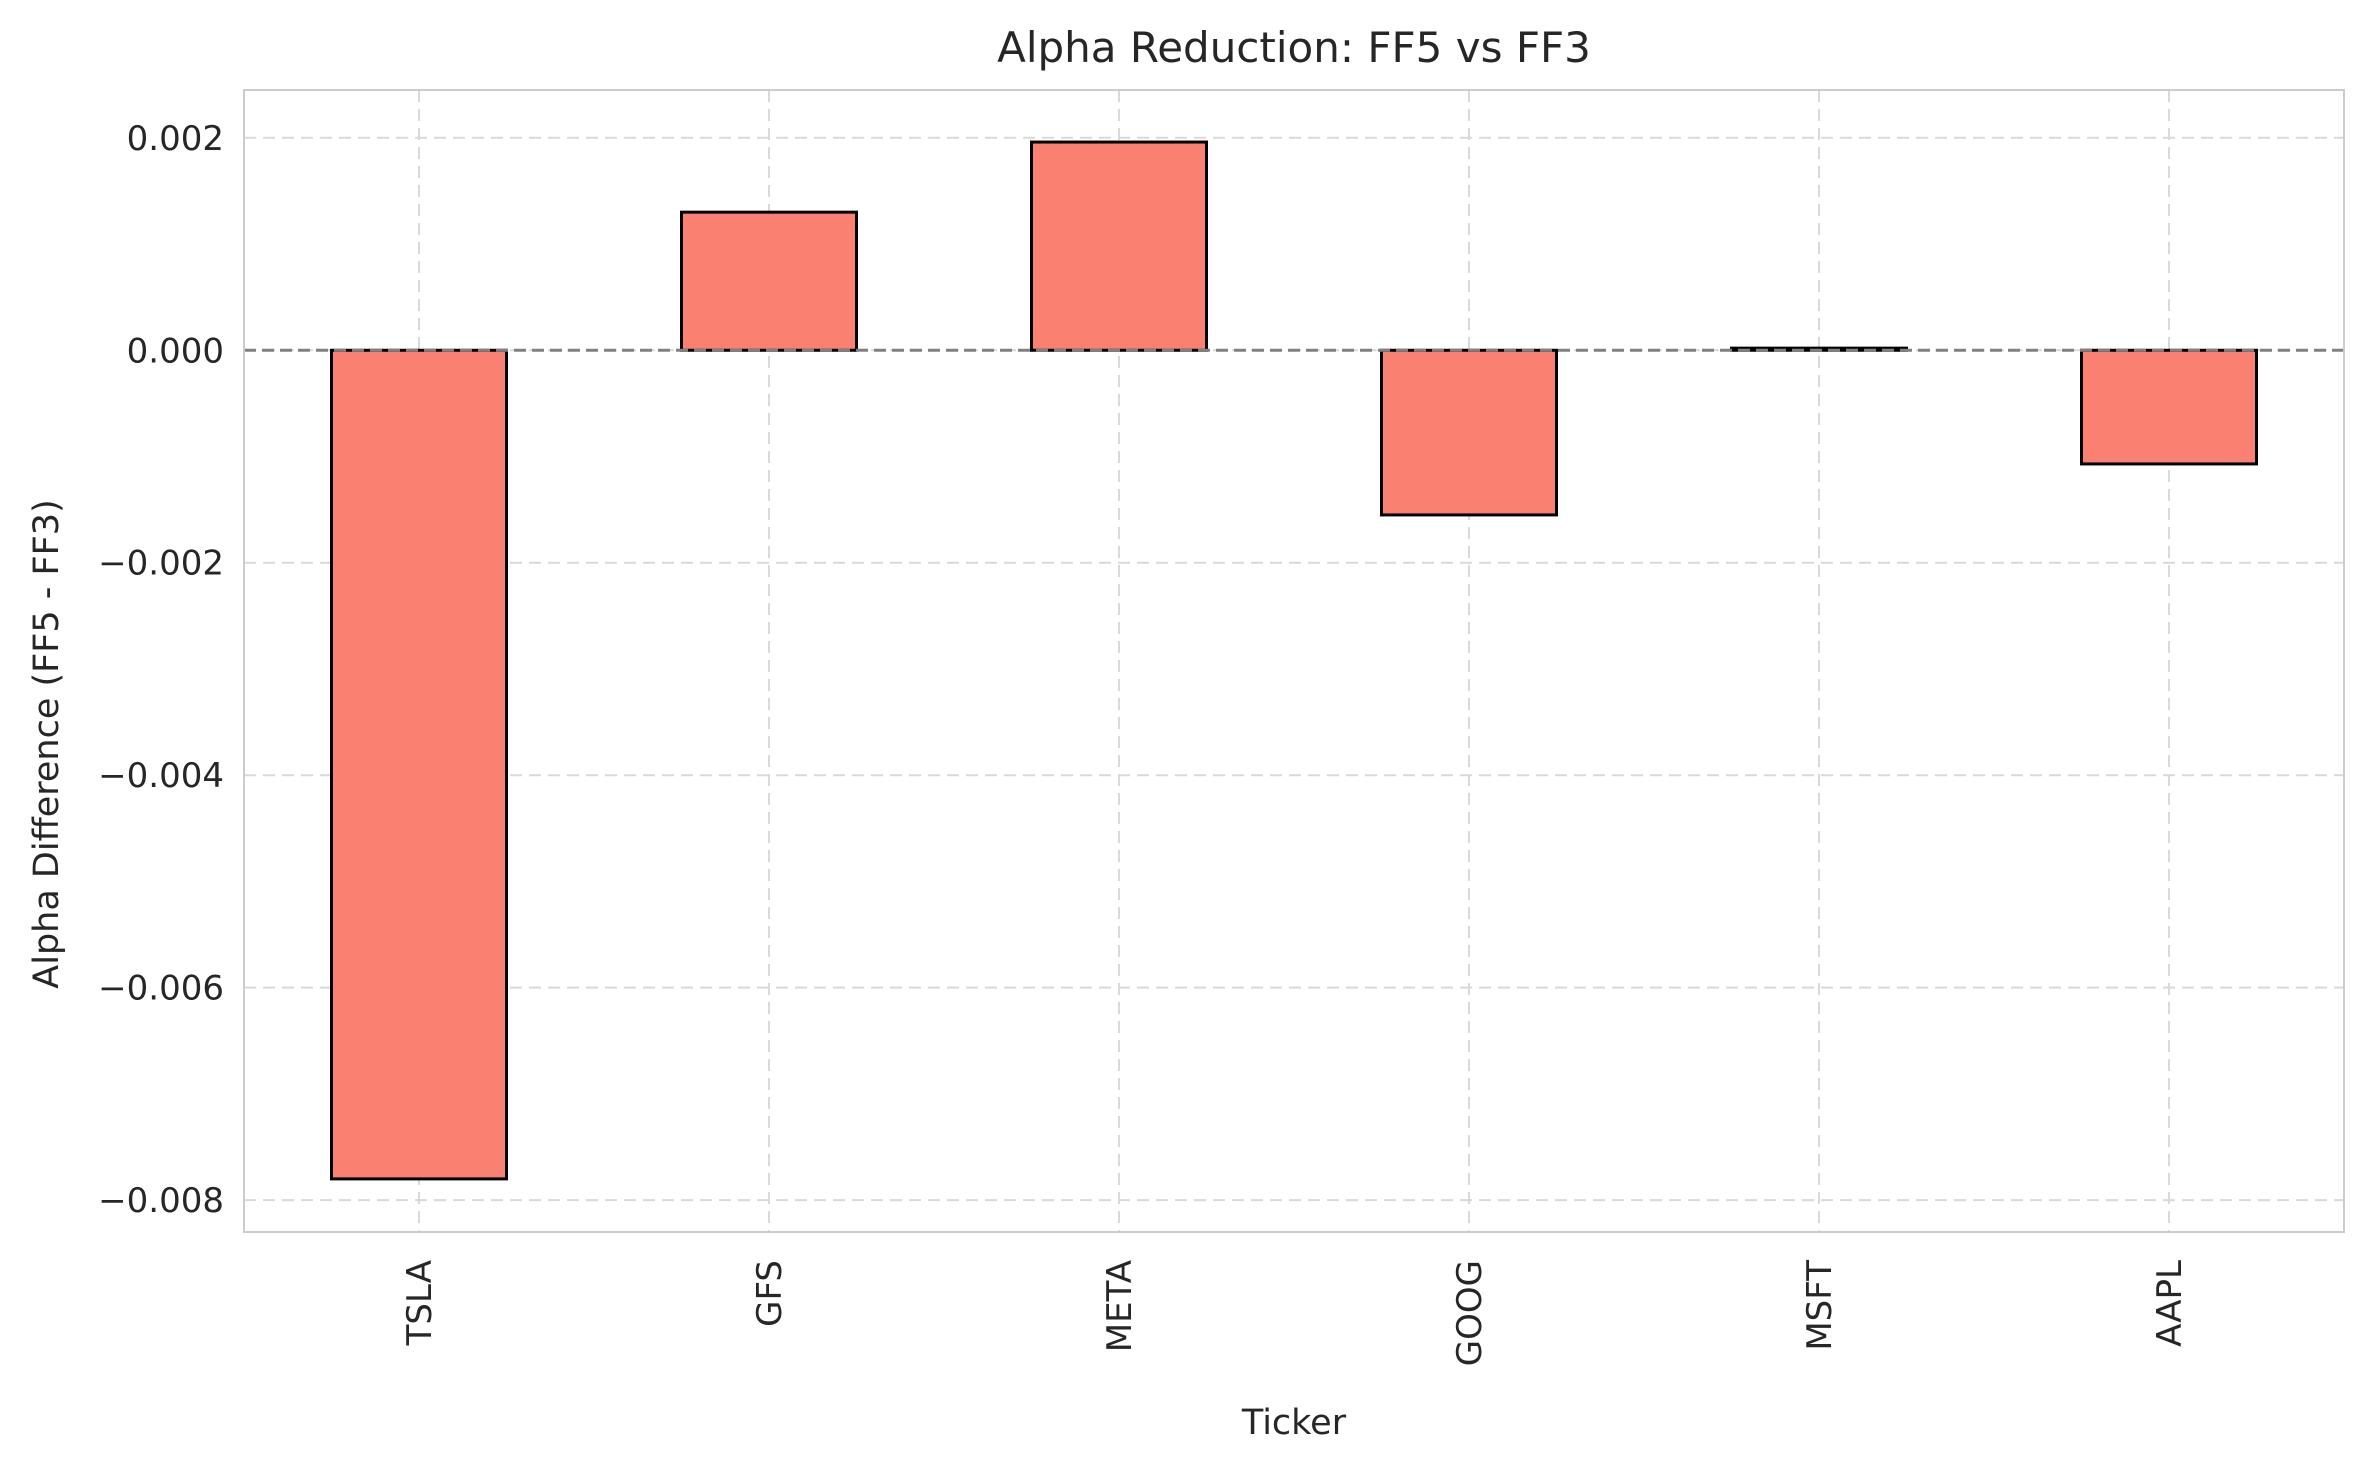  Describe the element at coordinates (1820, 1305) in the screenshot. I see `x-tick-label: MSFT` at that location.